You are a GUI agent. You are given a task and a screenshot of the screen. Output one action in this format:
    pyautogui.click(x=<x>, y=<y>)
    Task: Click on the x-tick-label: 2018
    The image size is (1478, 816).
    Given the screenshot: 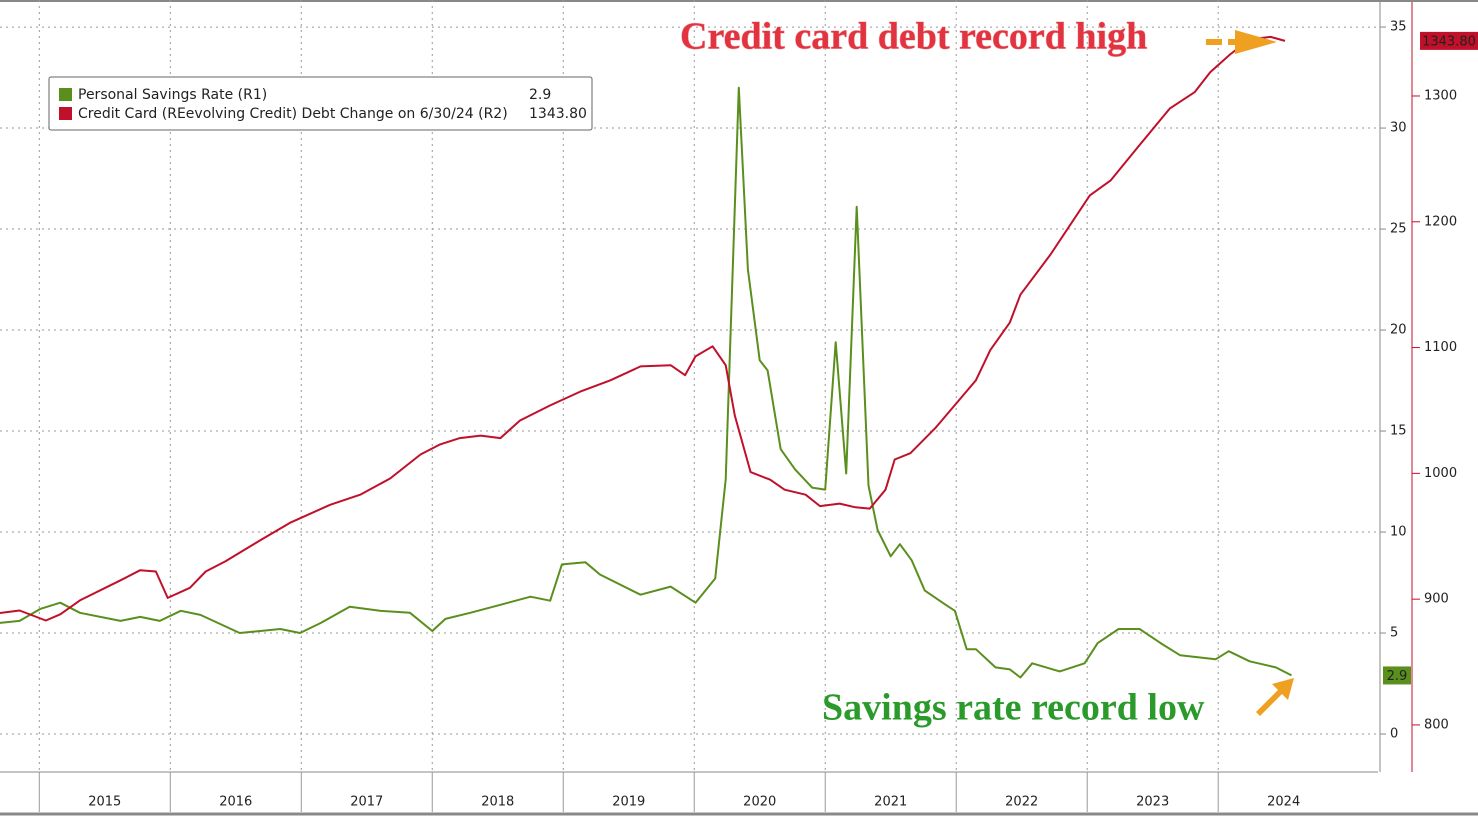 What is the action you would take?
    pyautogui.click(x=497, y=802)
    